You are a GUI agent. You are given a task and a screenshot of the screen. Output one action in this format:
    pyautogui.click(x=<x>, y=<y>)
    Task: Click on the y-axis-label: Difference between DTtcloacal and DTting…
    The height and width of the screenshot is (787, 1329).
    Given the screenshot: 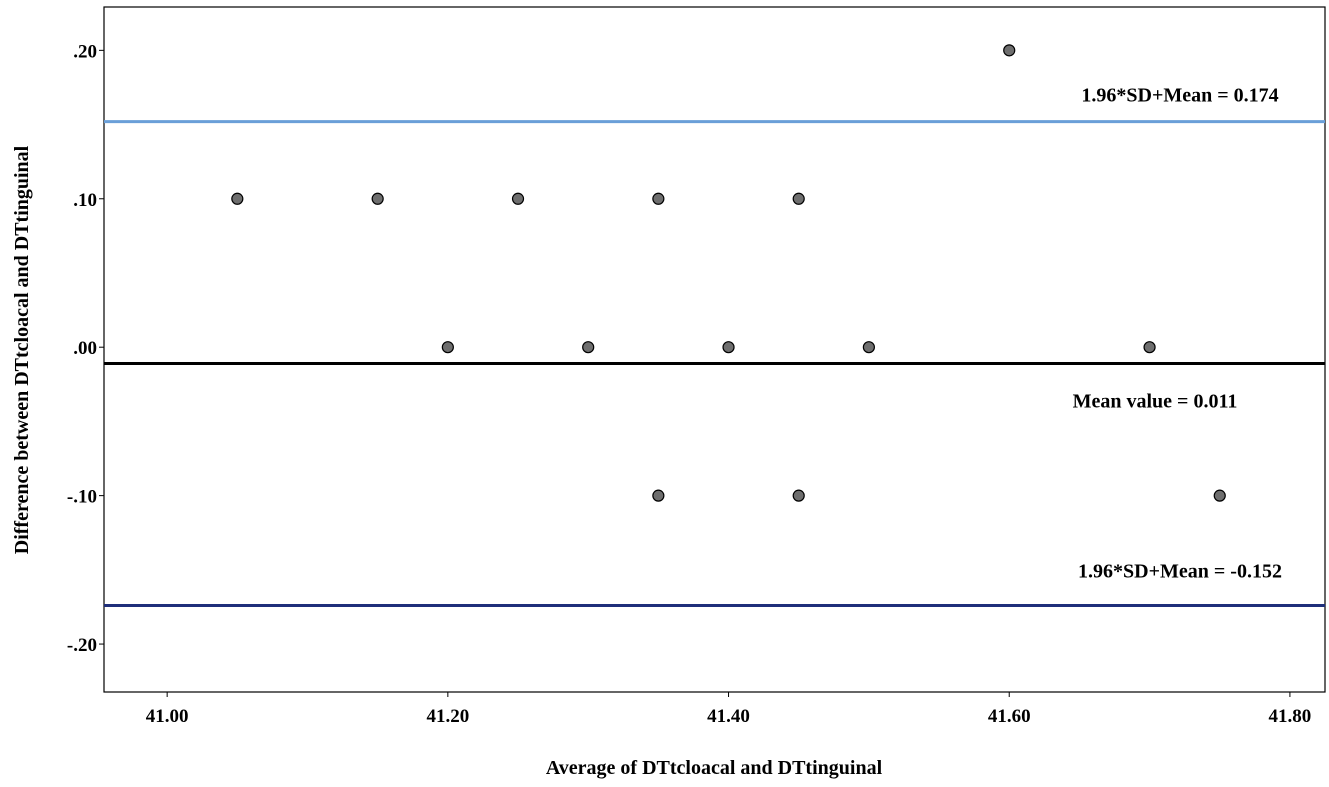 What is the action you would take?
    pyautogui.click(x=22, y=349)
    